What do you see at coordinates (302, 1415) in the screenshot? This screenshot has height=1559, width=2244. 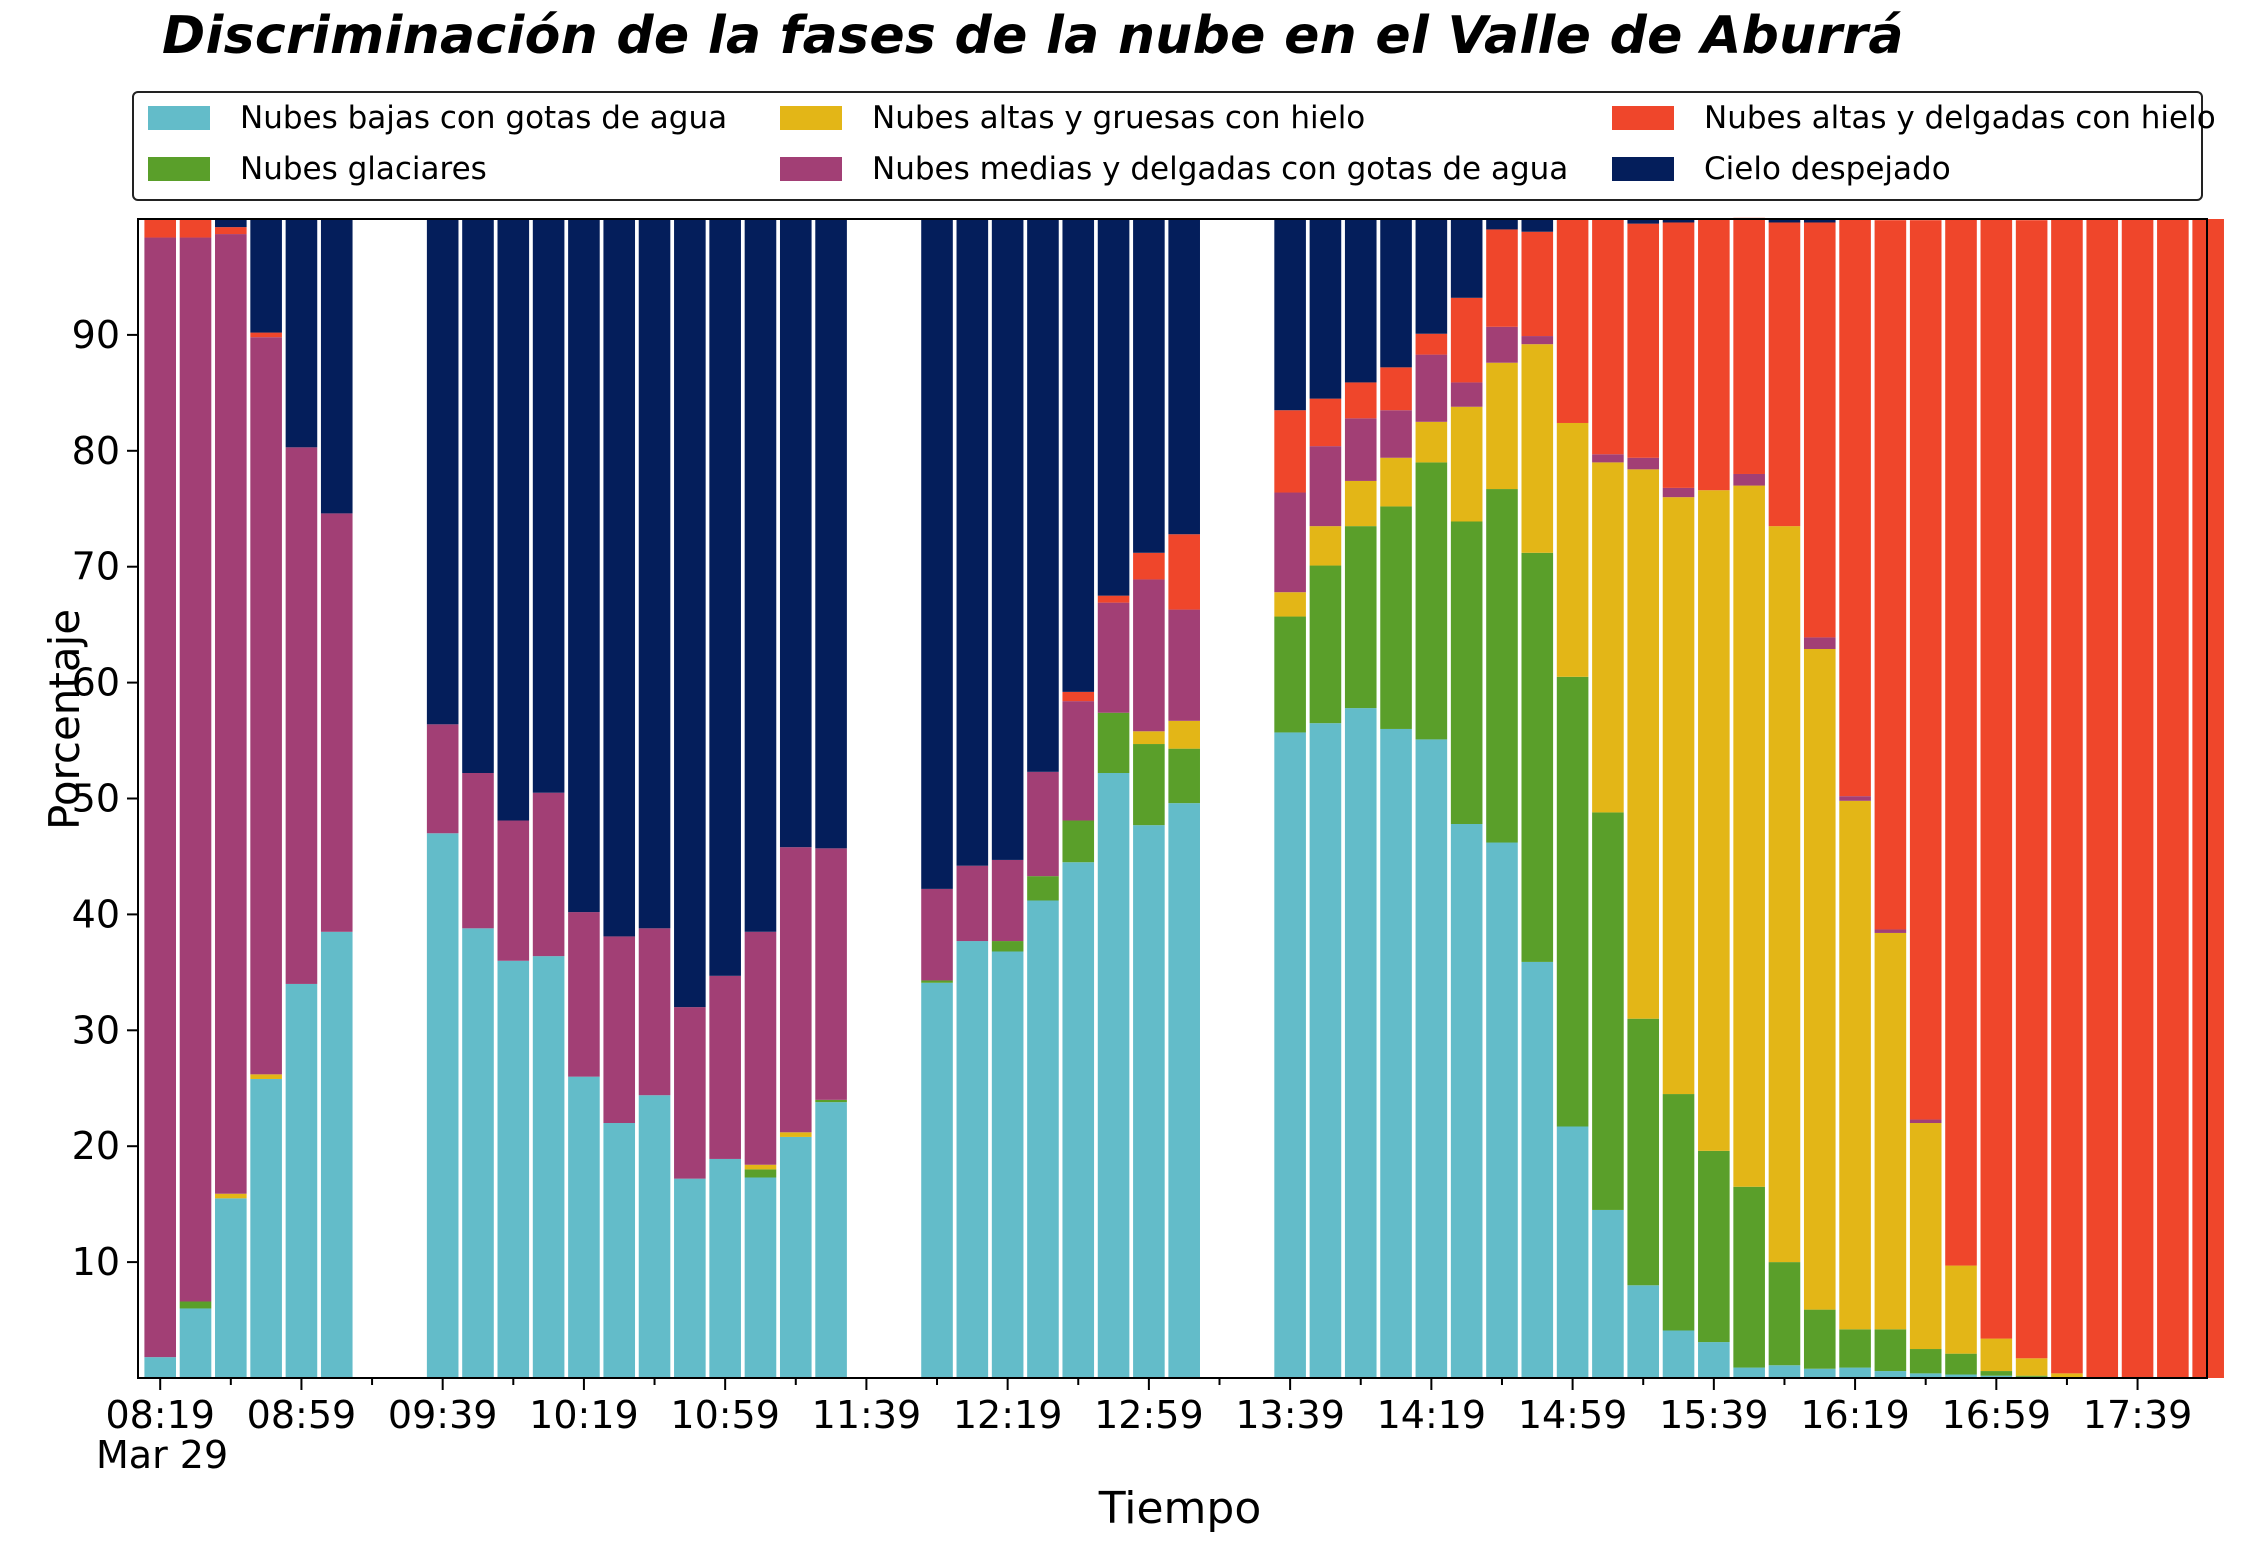 I see `x-tick-label: 08:59` at bounding box center [302, 1415].